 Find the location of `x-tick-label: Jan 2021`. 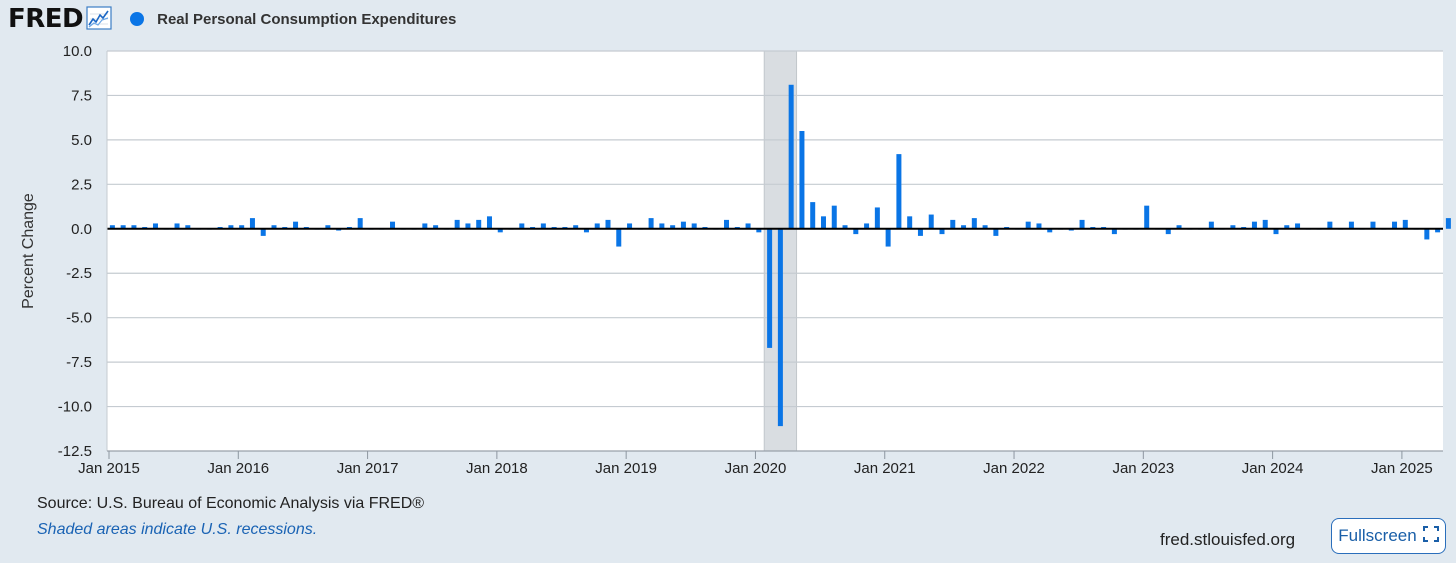

x-tick-label: Jan 2021 is located at coordinates (885, 468).